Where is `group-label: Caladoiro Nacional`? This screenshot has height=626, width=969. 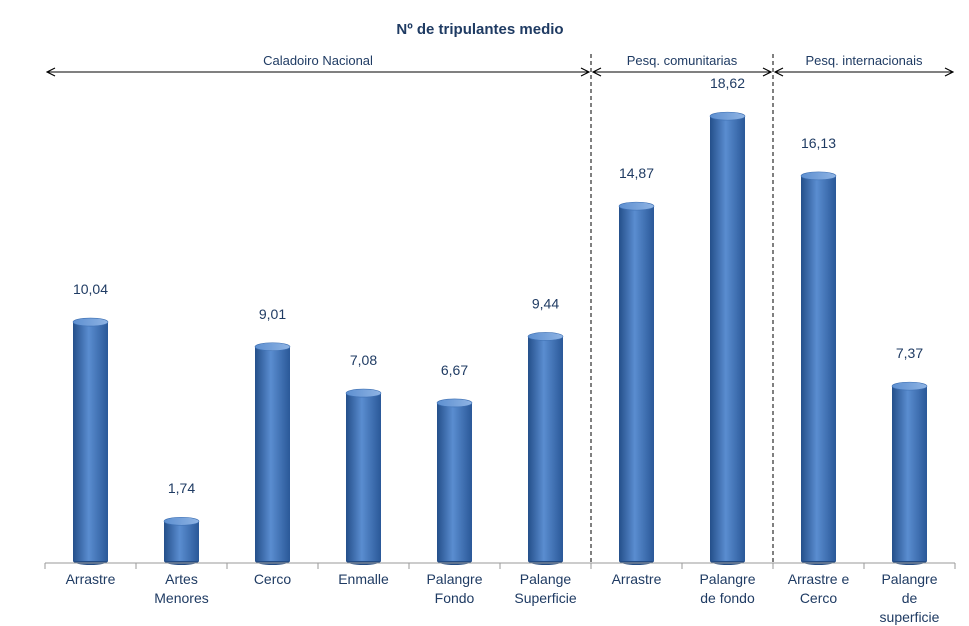 group-label: Caladoiro Nacional is located at coordinates (318, 60).